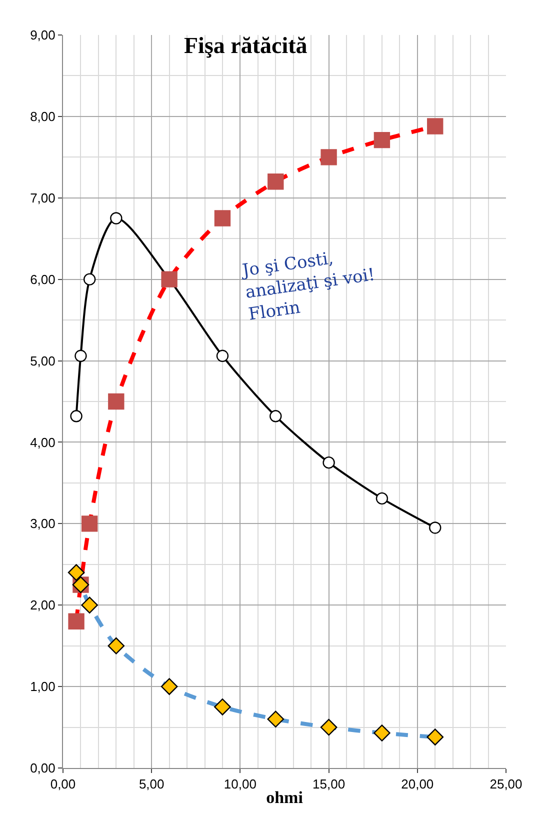  Describe the element at coordinates (43, 605) in the screenshot. I see `y-tick-label: 2,00` at that location.